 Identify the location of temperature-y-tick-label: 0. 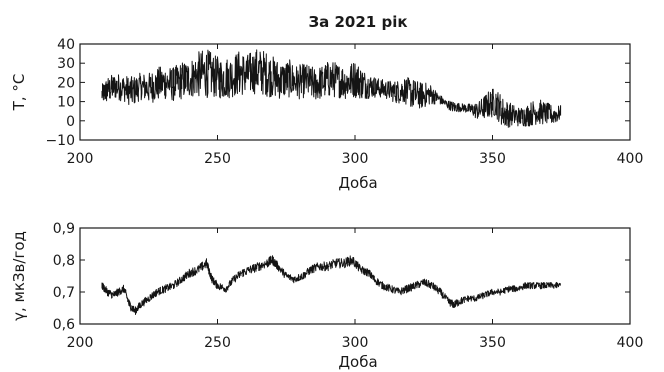
(70, 122).